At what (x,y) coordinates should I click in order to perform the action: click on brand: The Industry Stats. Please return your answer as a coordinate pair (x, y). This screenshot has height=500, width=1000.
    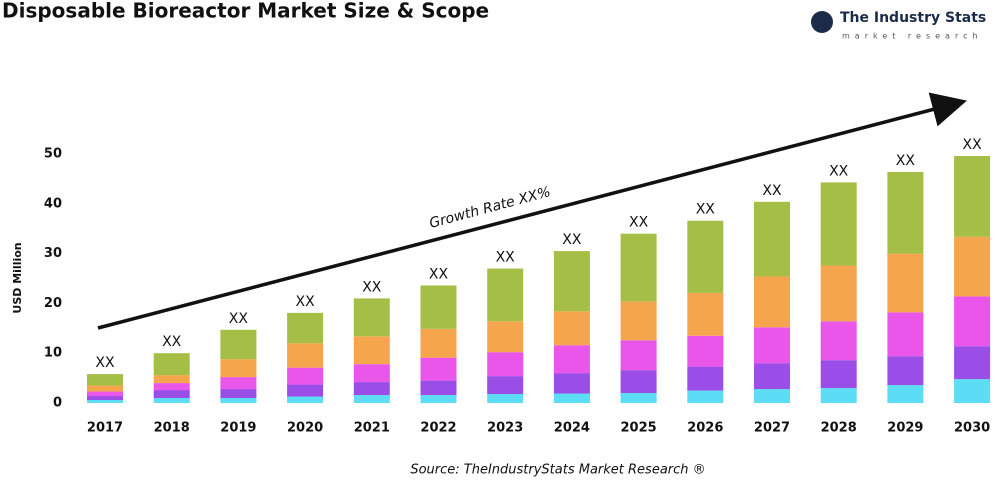
    Looking at the image, I should click on (913, 18).